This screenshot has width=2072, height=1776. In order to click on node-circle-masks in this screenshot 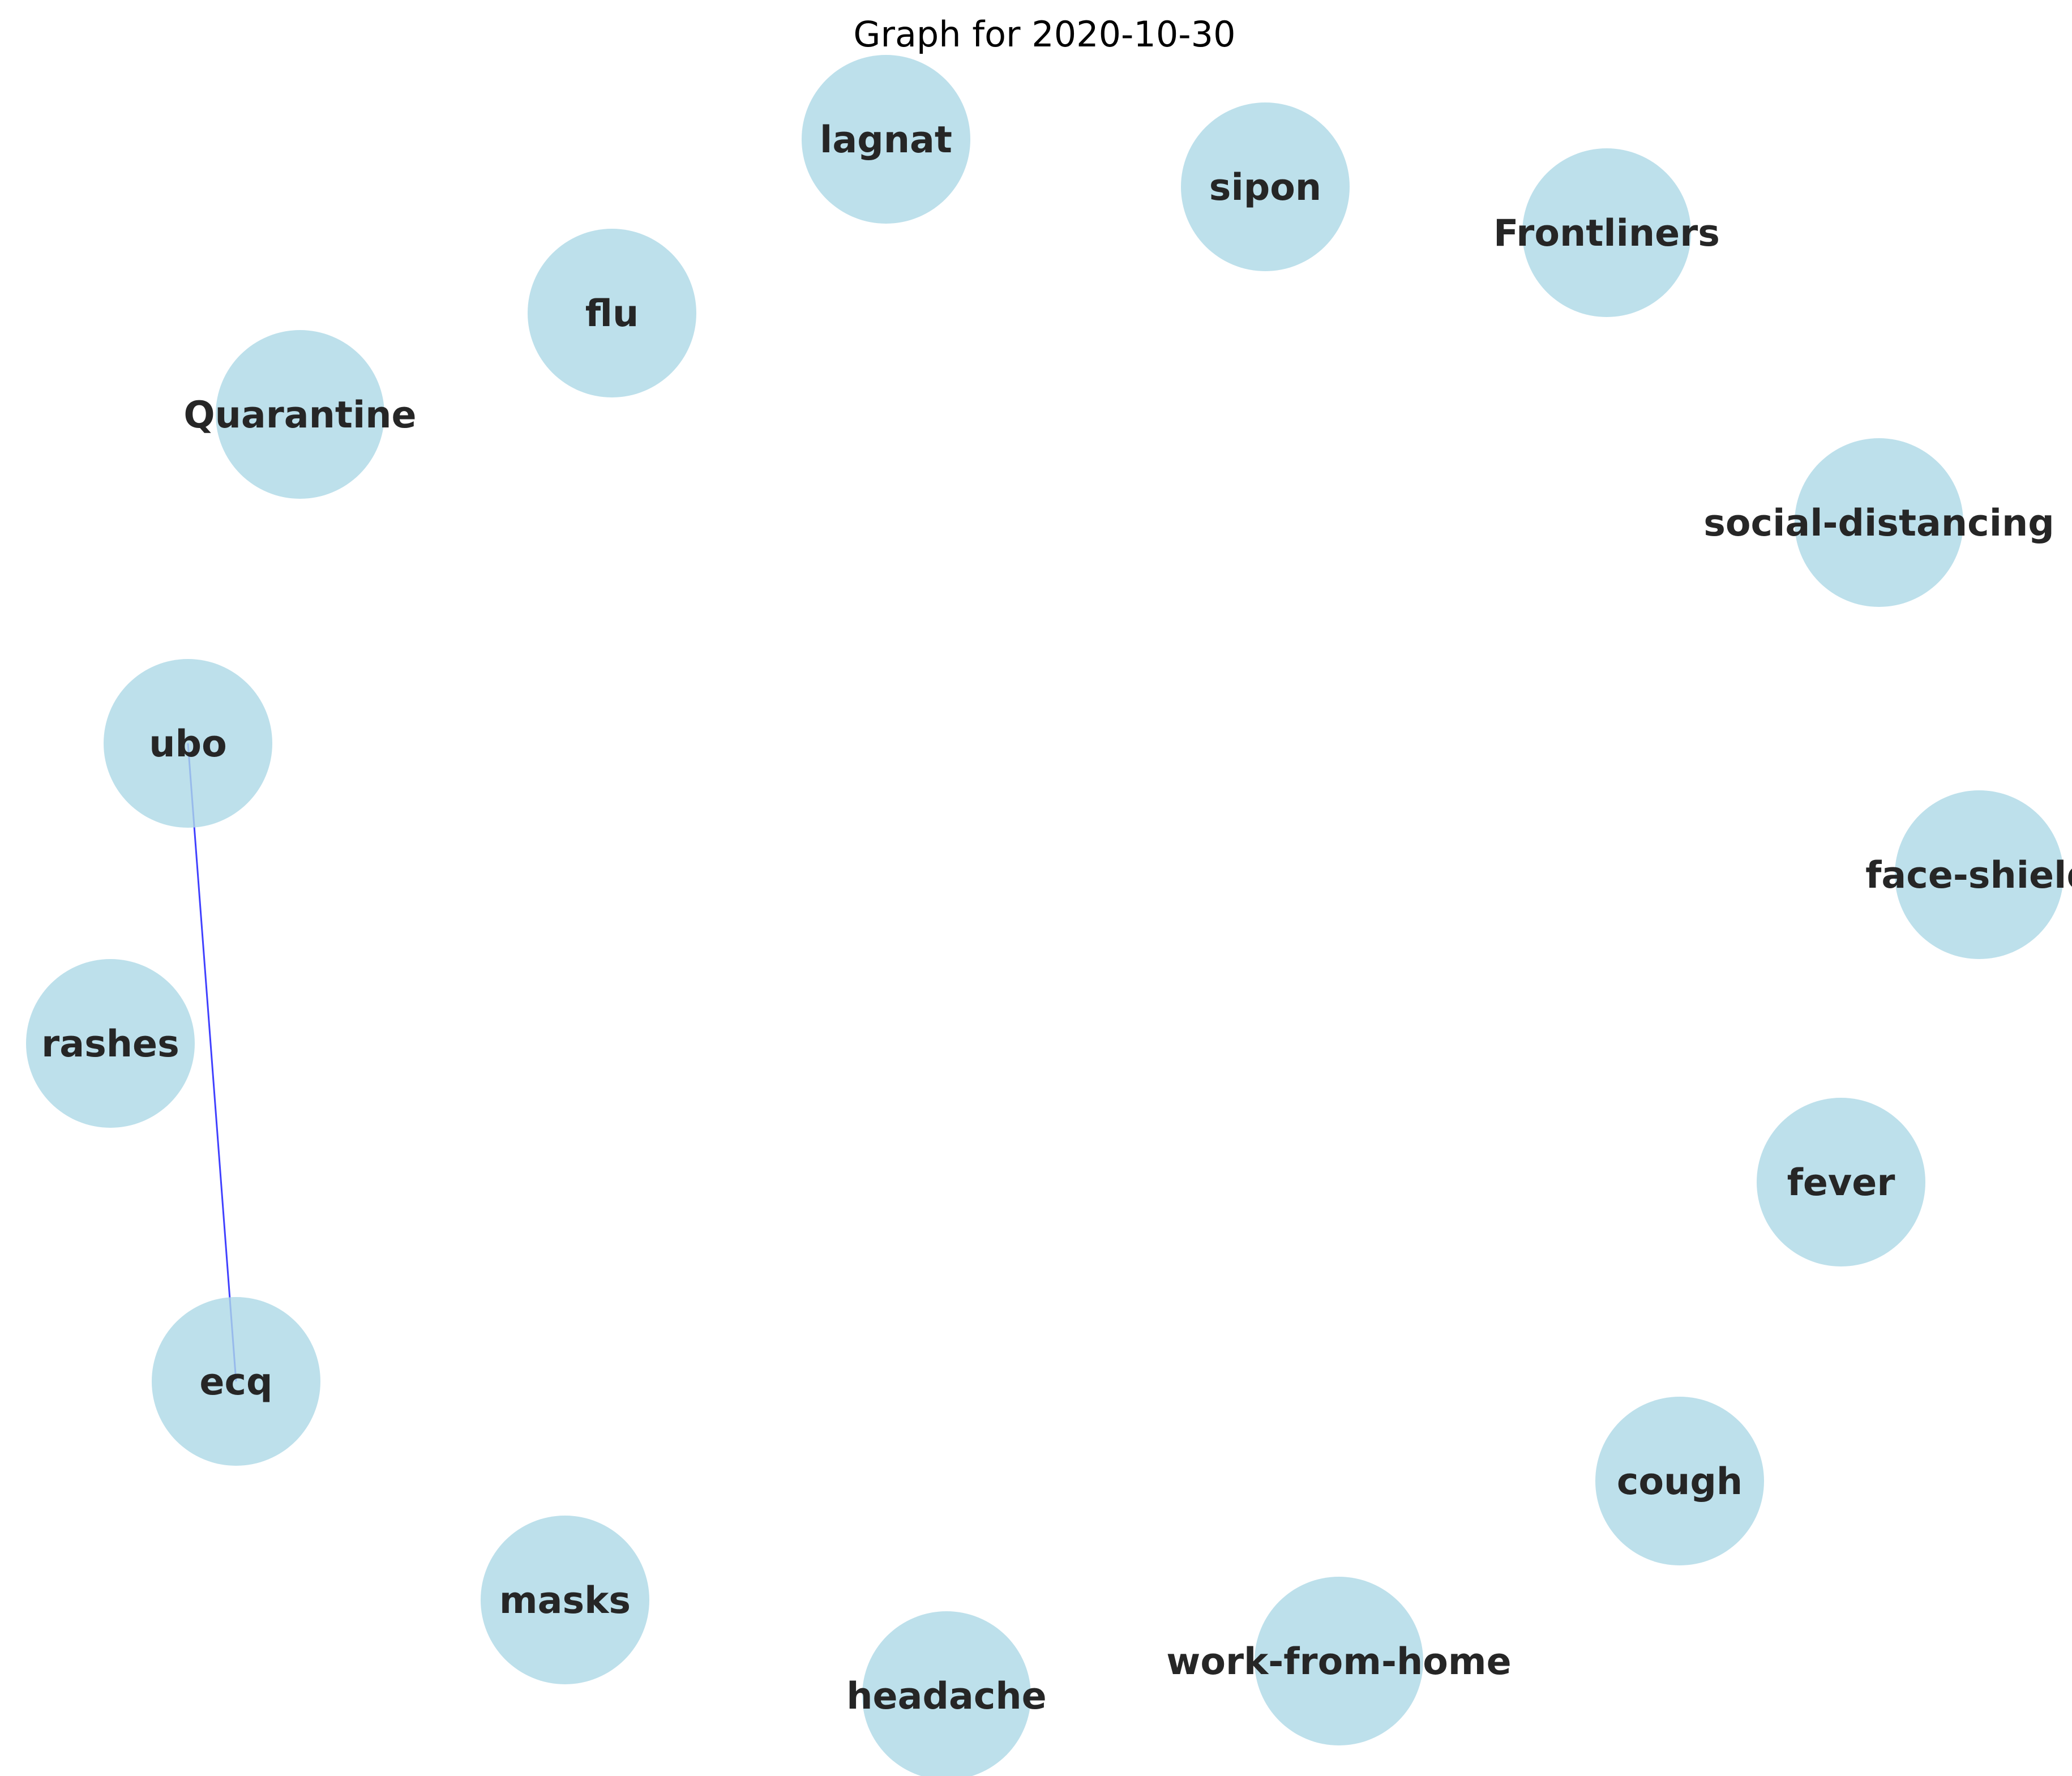, I will do `click(565, 1600)`.